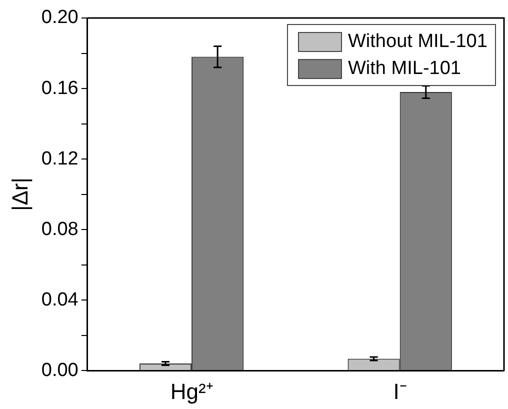 The image size is (508, 409). Describe the element at coordinates (59, 17) in the screenshot. I see `y-tick-label: 0.20` at that location.